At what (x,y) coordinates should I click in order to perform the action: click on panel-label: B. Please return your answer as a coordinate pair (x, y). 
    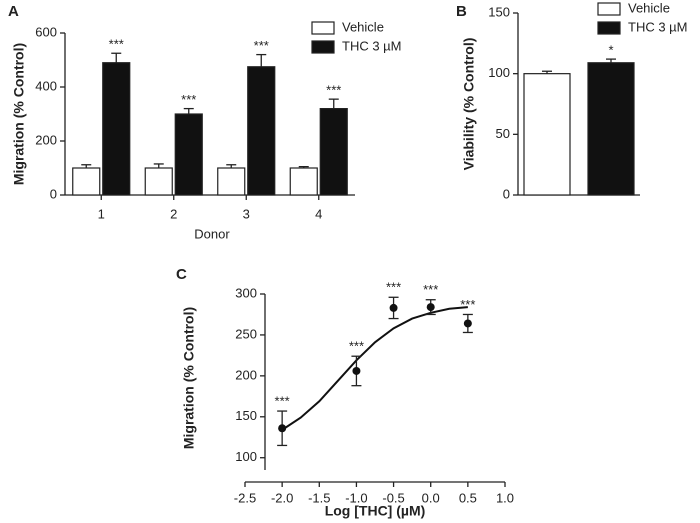
    Looking at the image, I should click on (461, 11).